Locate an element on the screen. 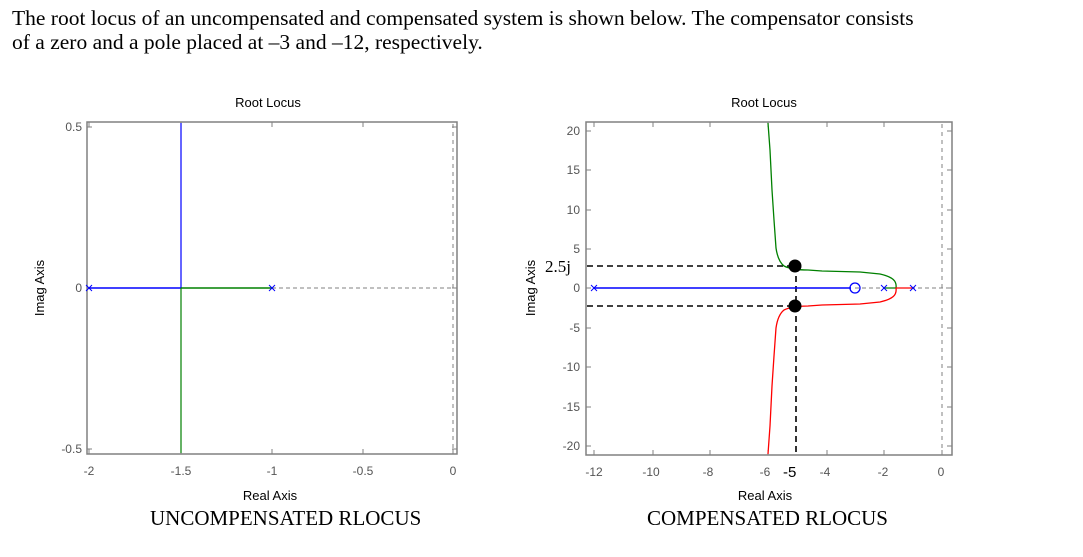 Image resolution: width=1083 pixels, height=557 pixels. right-xtick-label: 0 is located at coordinates (941, 472).